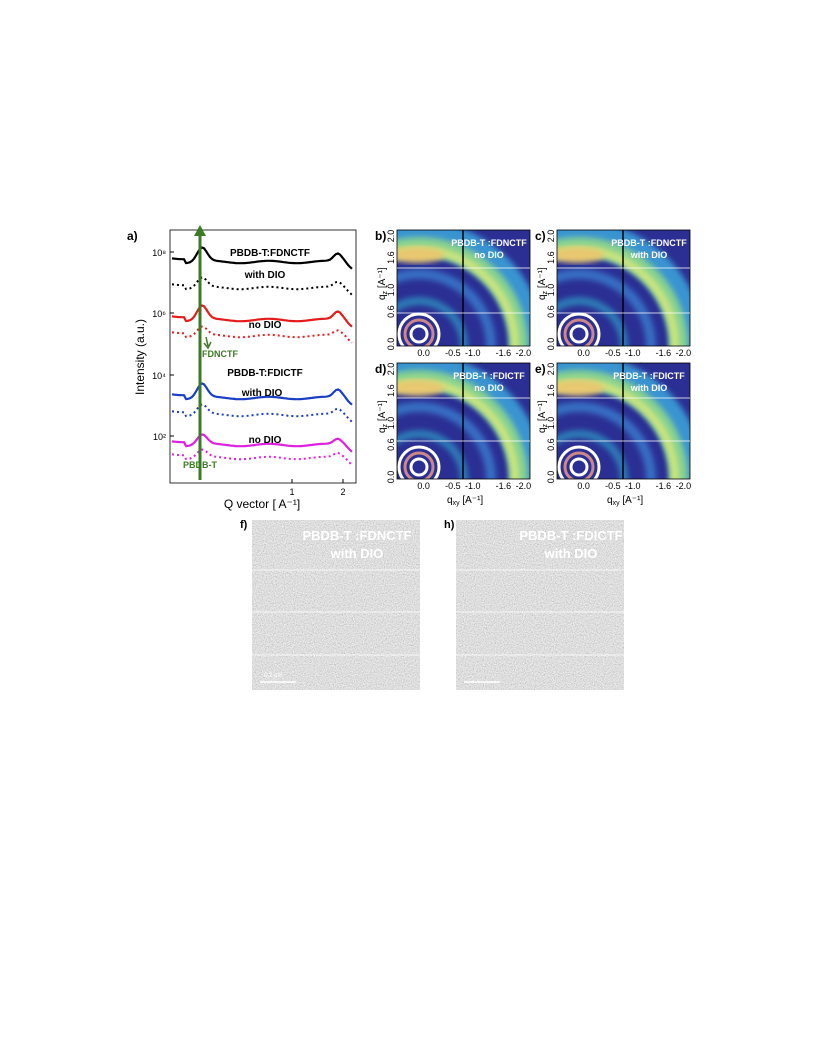 The height and width of the screenshot is (1061, 816). I want to click on annotation: PBDB-T:FDICTF, so click(265, 373).